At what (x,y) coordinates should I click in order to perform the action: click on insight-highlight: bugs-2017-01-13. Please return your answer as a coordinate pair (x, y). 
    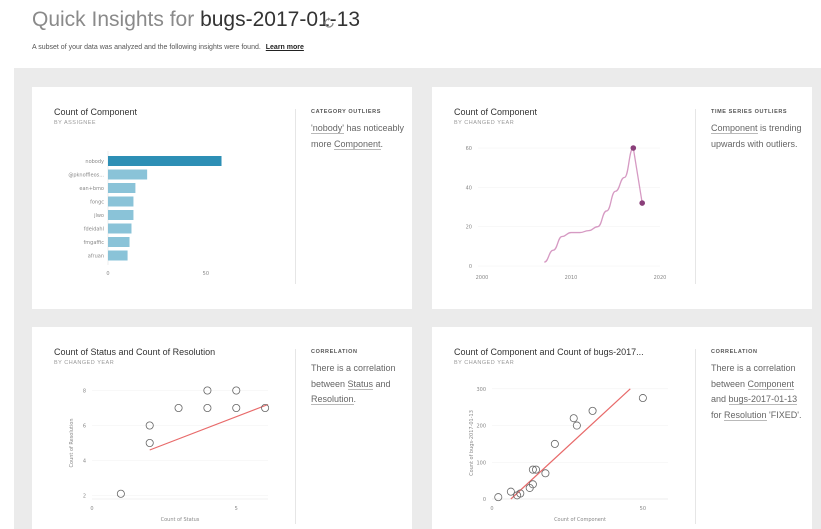
    Looking at the image, I should click on (763, 399).